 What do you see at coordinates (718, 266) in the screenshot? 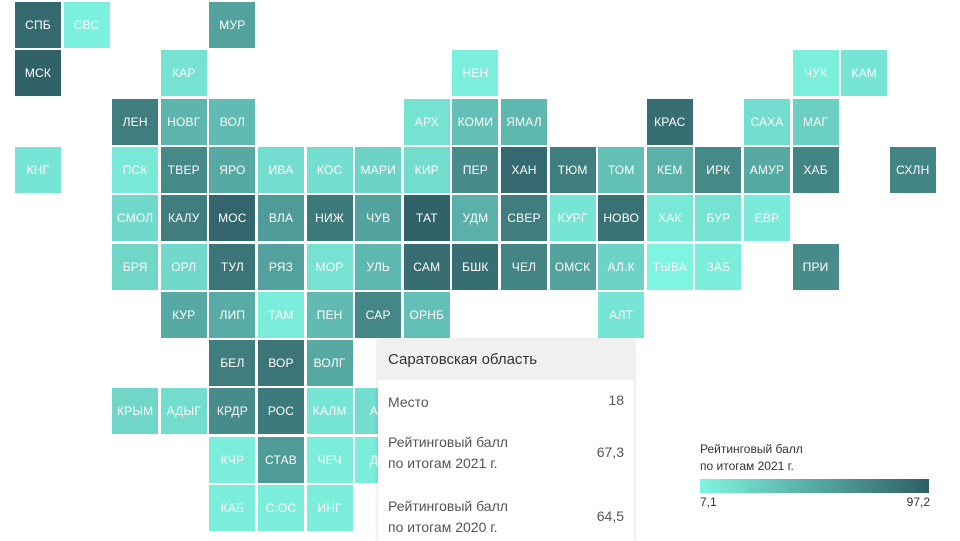
I see `region-tile-заб: ЗАБ` at bounding box center [718, 266].